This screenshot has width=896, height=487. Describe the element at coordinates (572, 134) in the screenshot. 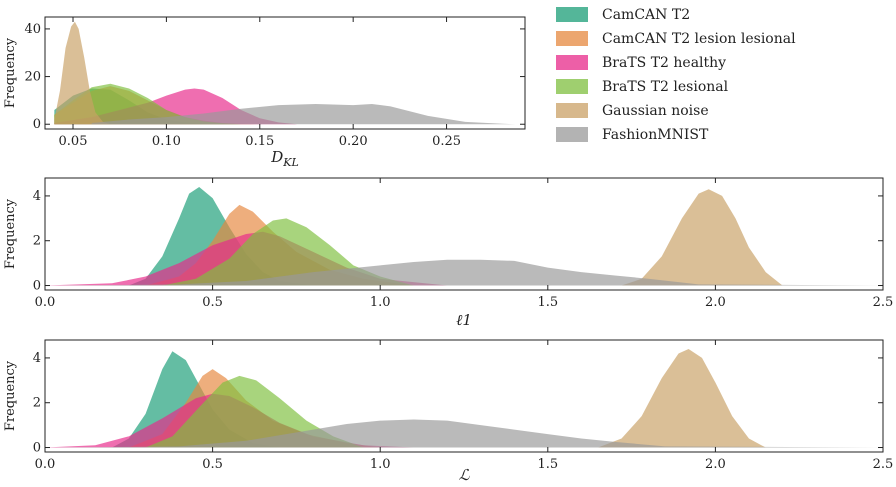

I see `legend-swatch-fashionmnist` at that location.